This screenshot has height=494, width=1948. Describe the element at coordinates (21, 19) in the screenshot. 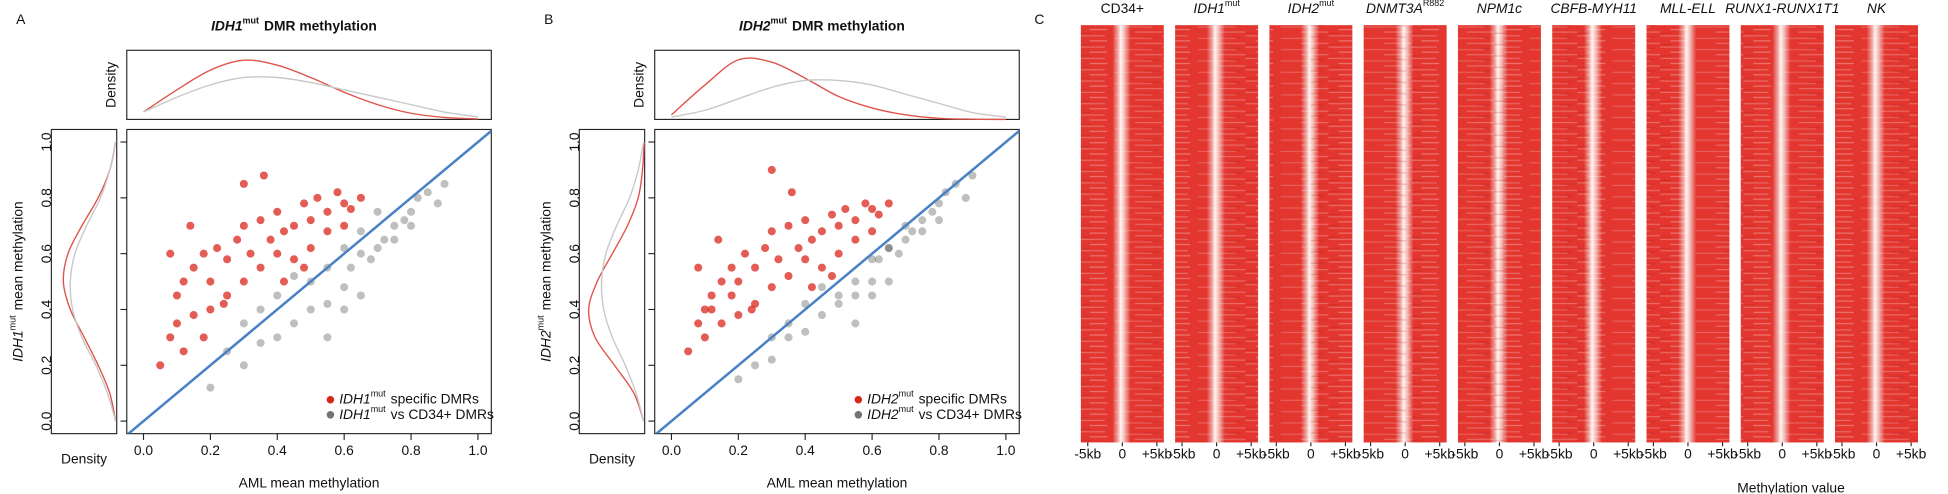

I see `panel-letter: A` at that location.